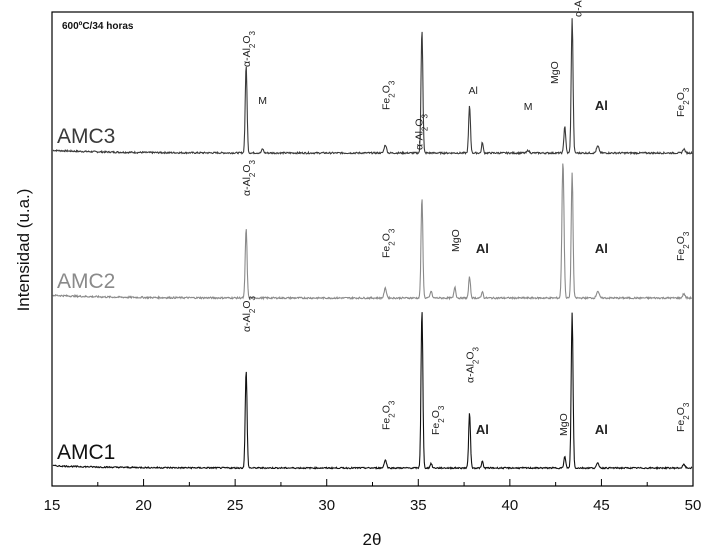 The image size is (705, 558). I want to click on x-tick-label: 25, so click(235, 505).